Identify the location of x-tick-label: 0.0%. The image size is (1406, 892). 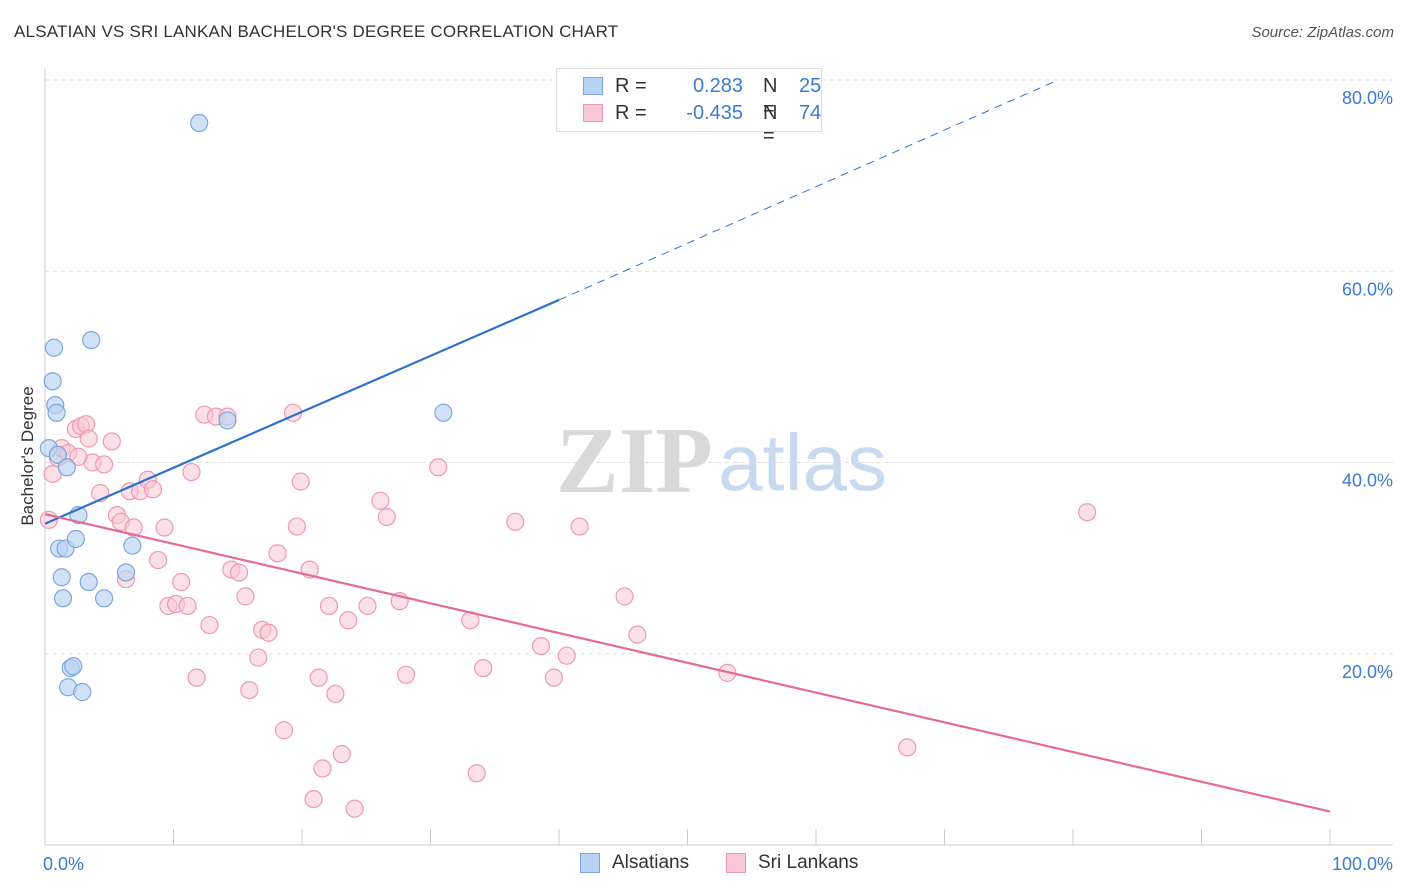
(63, 864).